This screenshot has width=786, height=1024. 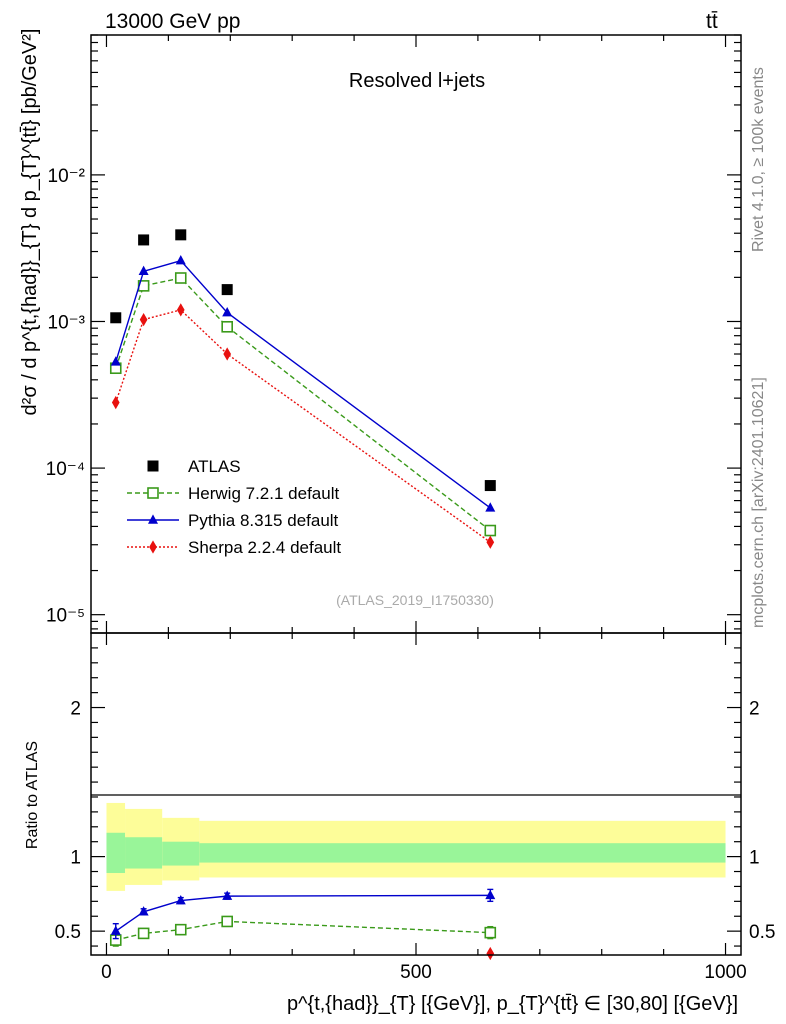 I want to click on ratio-bands, so click(x=416, y=846).